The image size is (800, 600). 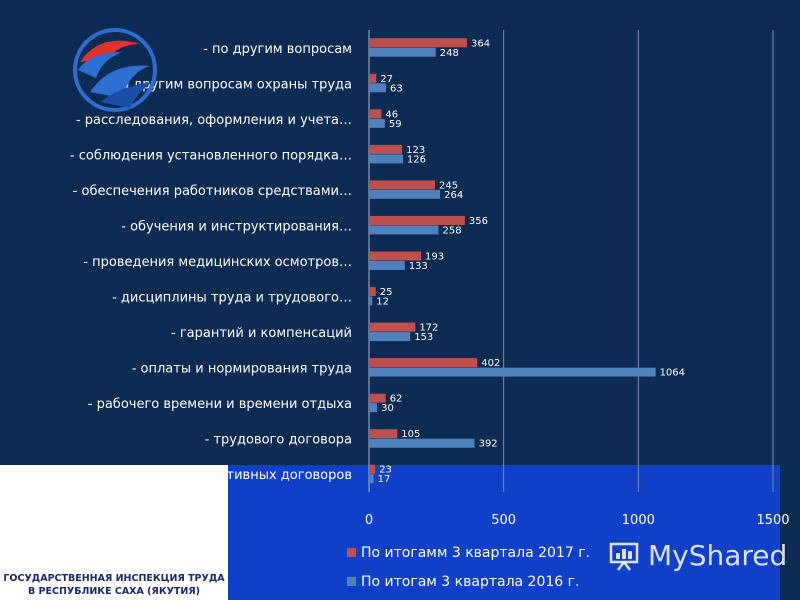 I want to click on category-label: - гарантий и компенсаций, so click(x=261, y=333).